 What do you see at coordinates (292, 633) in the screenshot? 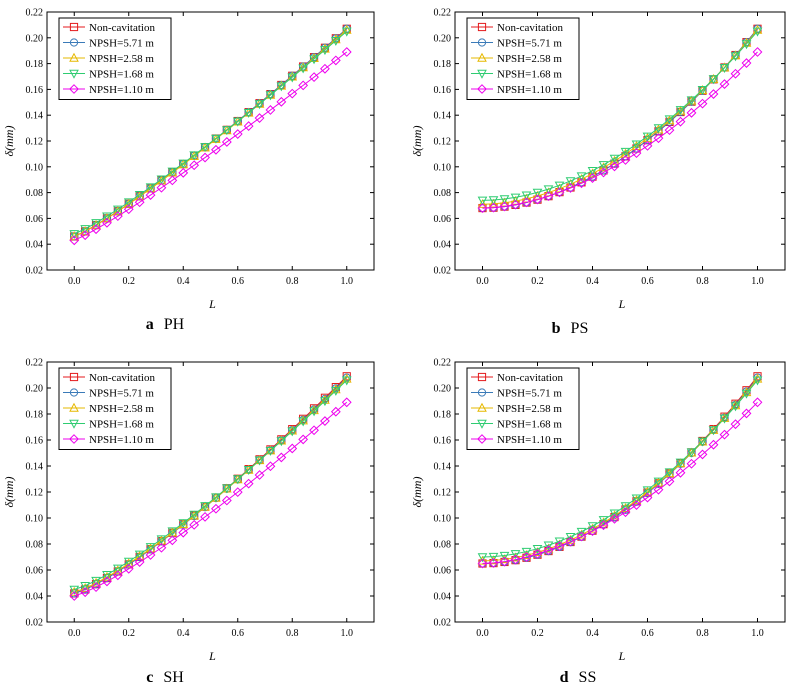
I see `x-tick-label: 0.8` at bounding box center [292, 633].